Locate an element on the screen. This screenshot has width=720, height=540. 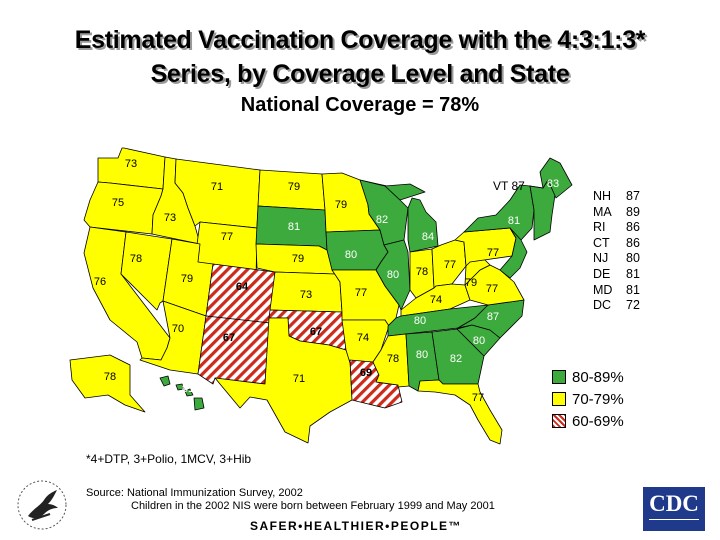
state-mi is located at coordinates (411, 218).